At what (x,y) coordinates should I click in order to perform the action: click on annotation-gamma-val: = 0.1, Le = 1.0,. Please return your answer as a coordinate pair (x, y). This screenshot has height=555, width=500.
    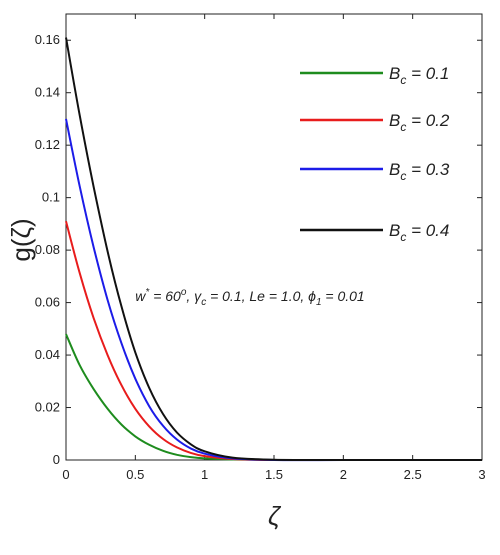
    Looking at the image, I should click on (257, 296).